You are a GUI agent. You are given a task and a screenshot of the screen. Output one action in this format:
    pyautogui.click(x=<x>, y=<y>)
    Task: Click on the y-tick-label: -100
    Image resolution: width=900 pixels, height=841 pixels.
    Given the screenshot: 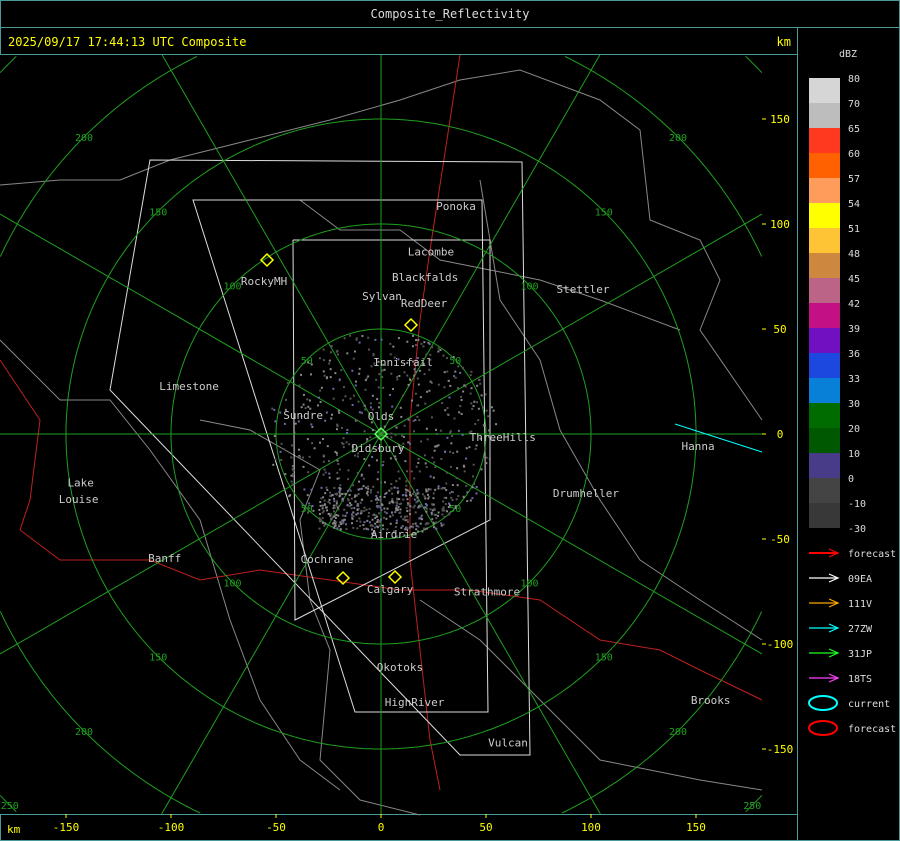 What is the action you would take?
    pyautogui.click(x=780, y=644)
    